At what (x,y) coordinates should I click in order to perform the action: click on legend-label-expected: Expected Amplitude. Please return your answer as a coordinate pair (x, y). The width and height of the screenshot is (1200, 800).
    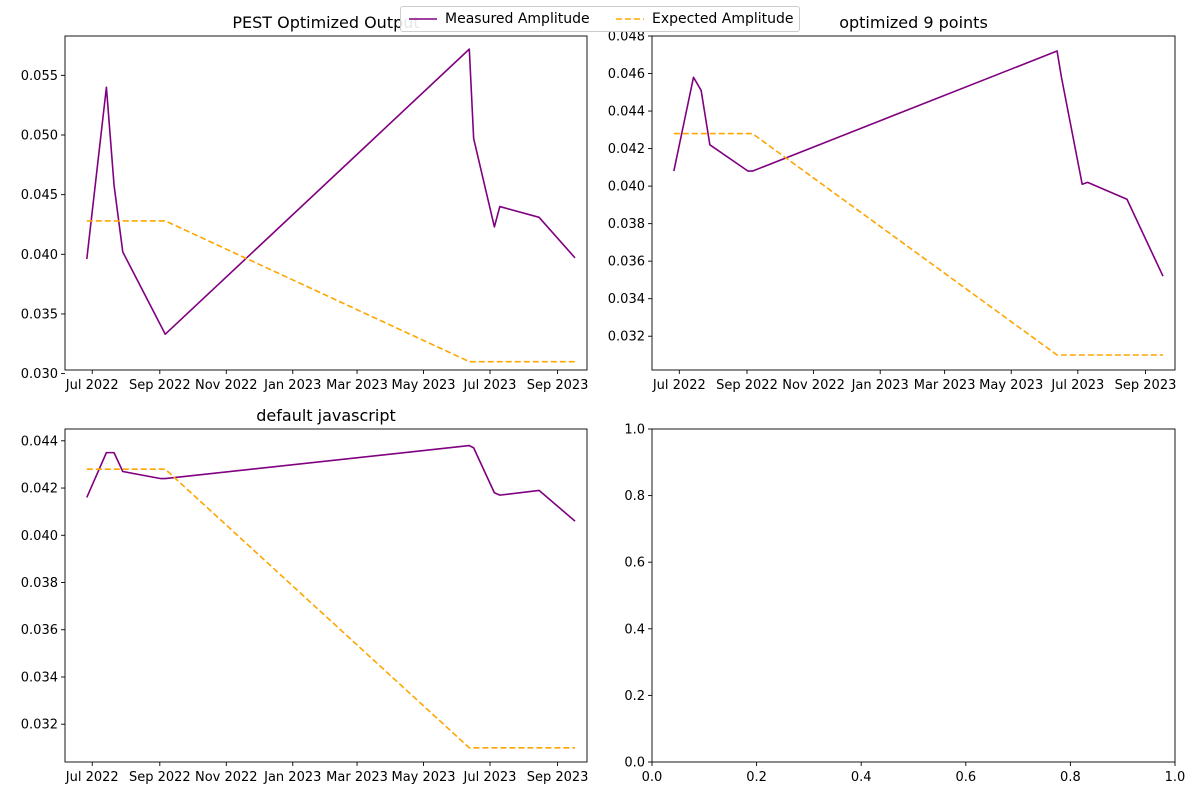
    Looking at the image, I should click on (723, 19).